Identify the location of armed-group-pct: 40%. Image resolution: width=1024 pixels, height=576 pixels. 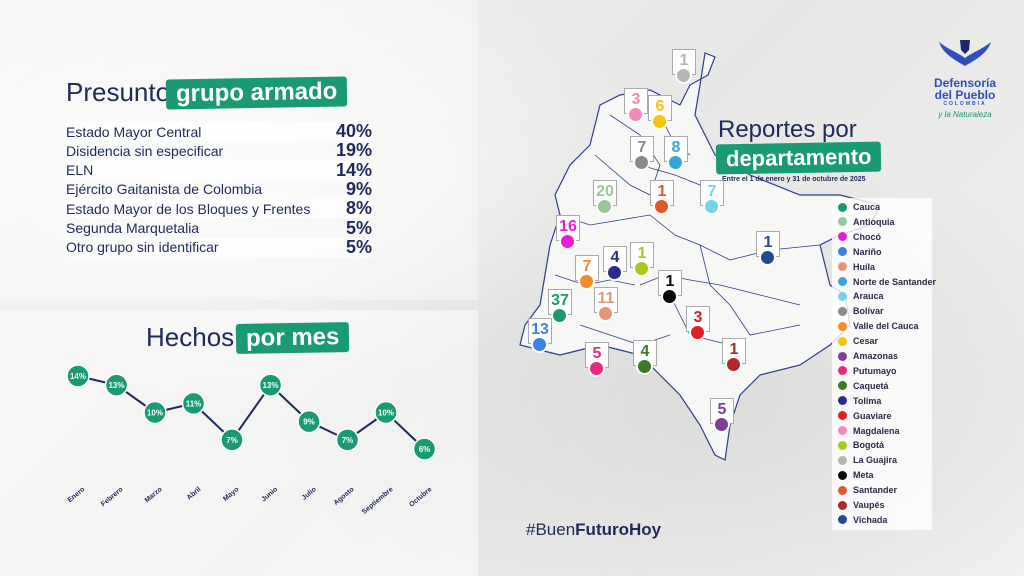
(353, 131).